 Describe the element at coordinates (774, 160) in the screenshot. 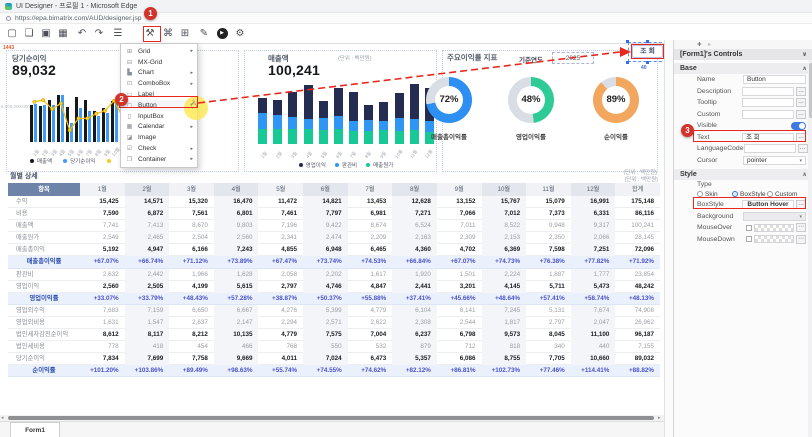

I see `cursor-select: pointer ▾` at that location.